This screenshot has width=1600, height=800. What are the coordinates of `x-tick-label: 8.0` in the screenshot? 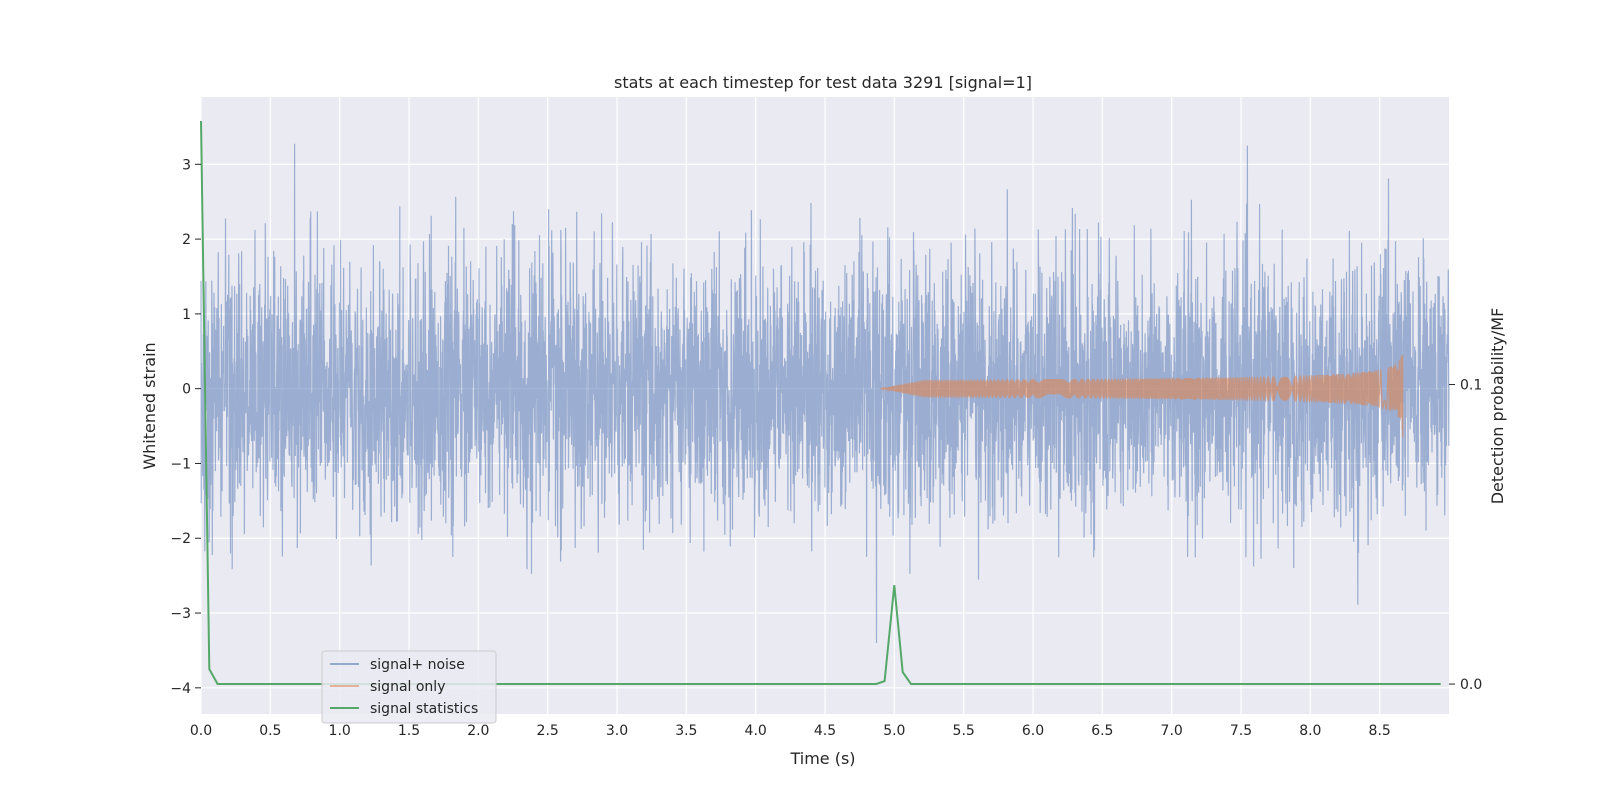 It's located at (1310, 731).